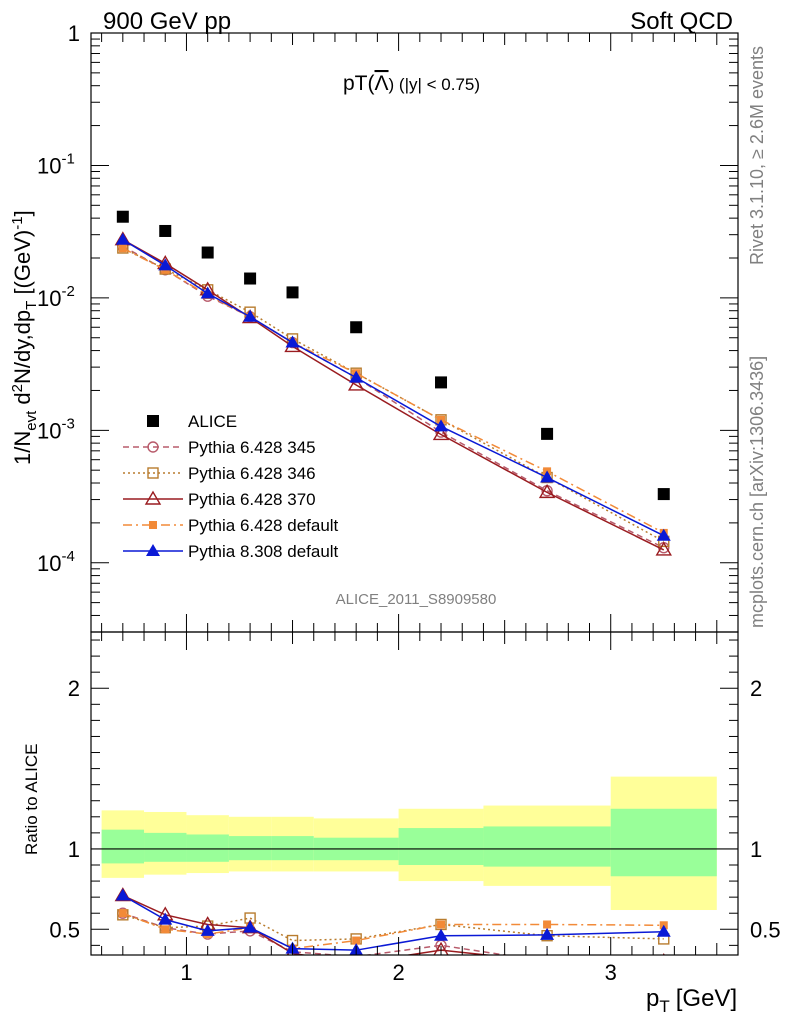 The width and height of the screenshot is (786, 1024). I want to click on chart-title: pT(Λ) (|y| < 0.75), so click(411, 83).